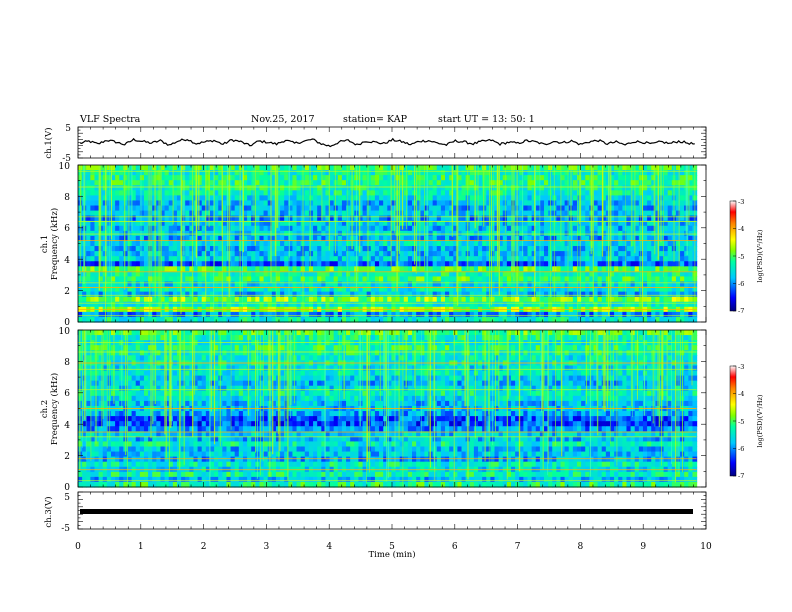 This screenshot has width=792, height=612. I want to click on cb2-tick-m7: -7, so click(741, 476).